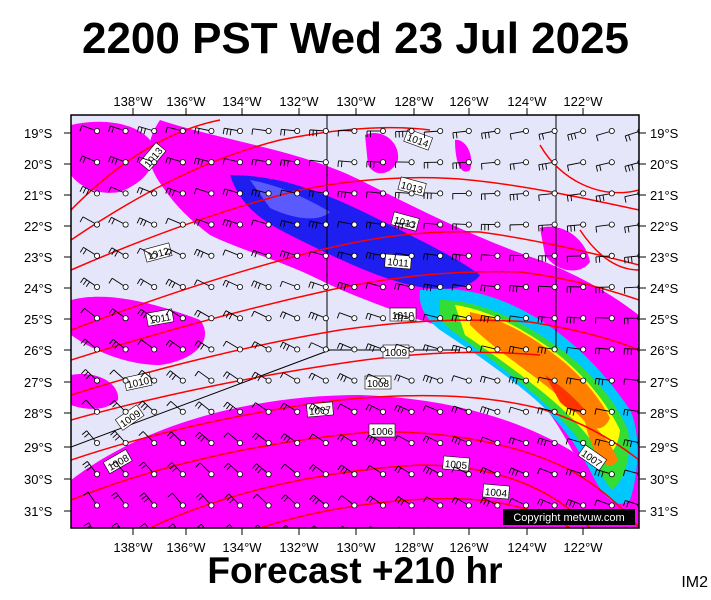  I want to click on lat-tick-label: 29°S, so click(38, 447).